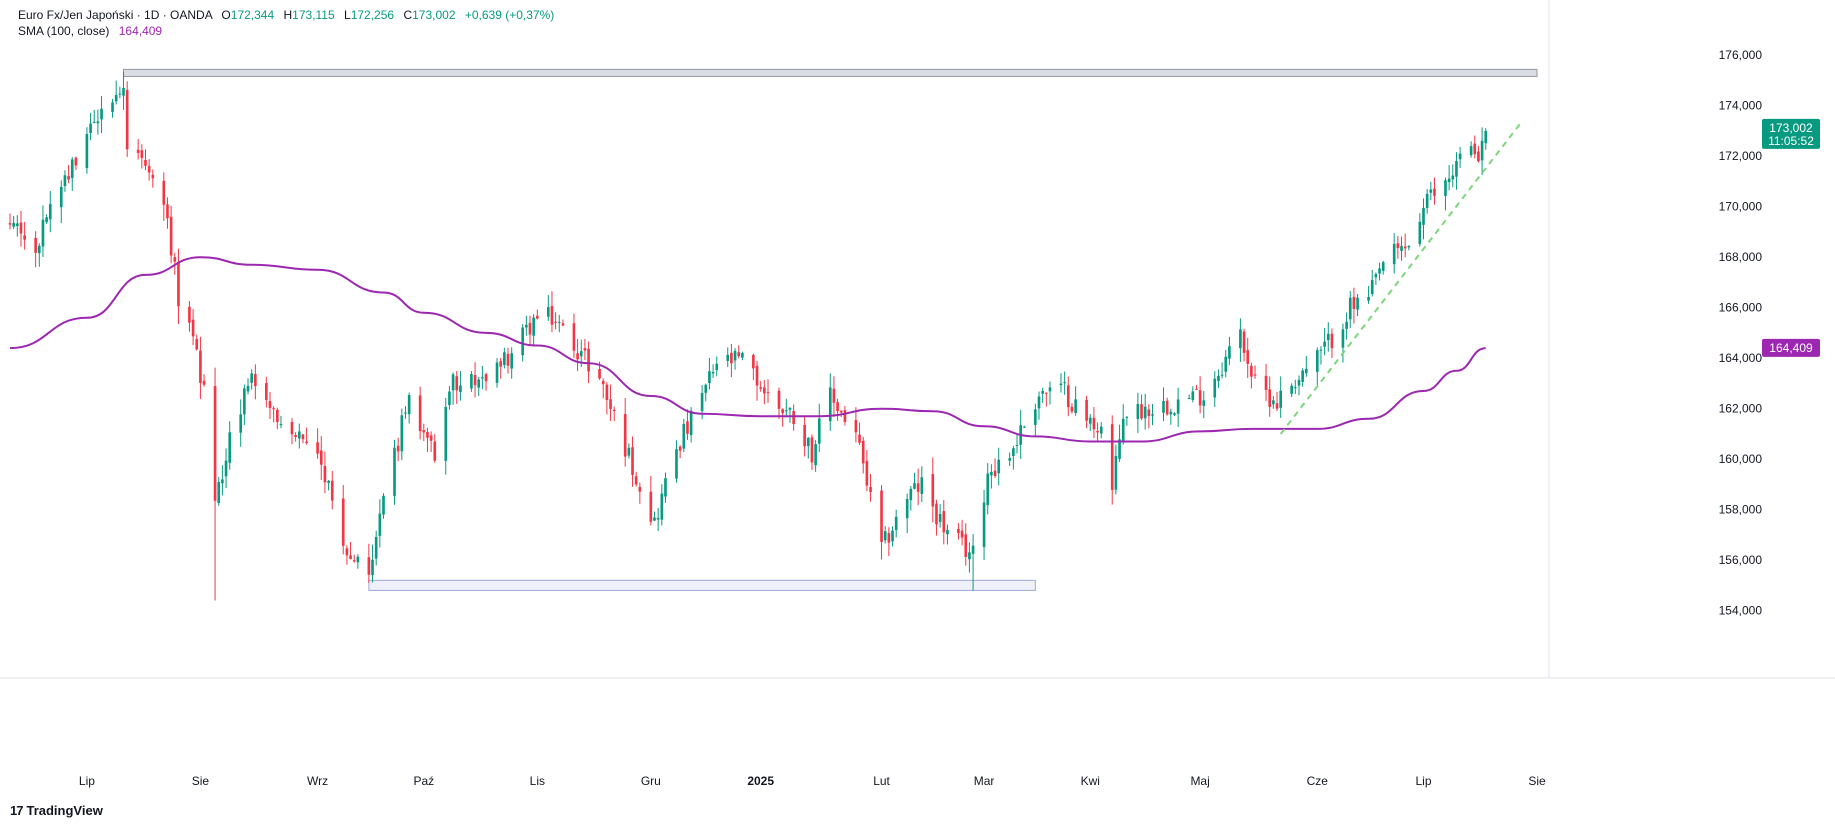 The width and height of the screenshot is (1835, 830). Describe the element at coordinates (1791, 128) in the screenshot. I see `last-price-value: 173,002` at that location.